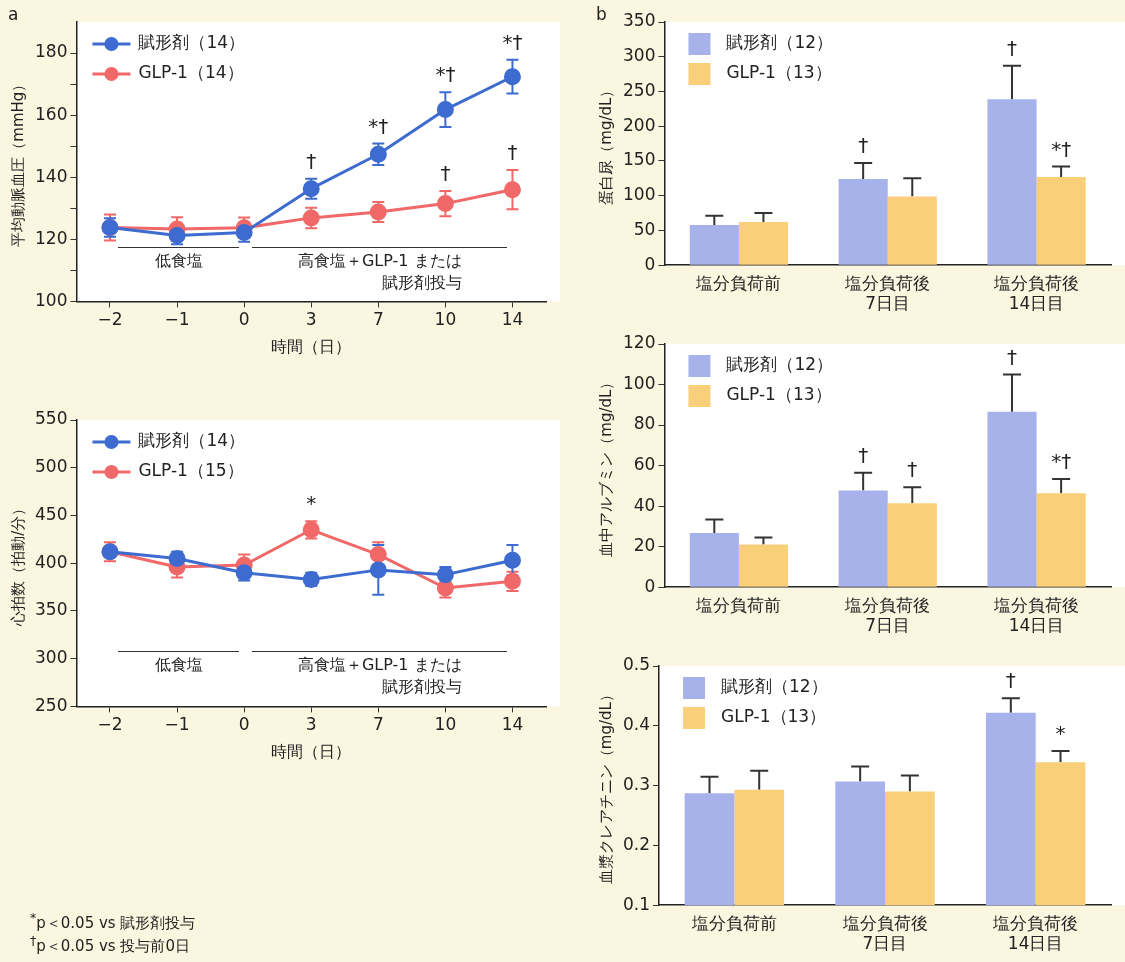  Describe the element at coordinates (605, 786) in the screenshot. I see `y-axis-title: 血漿クレアチニン（mg/dL）` at that location.